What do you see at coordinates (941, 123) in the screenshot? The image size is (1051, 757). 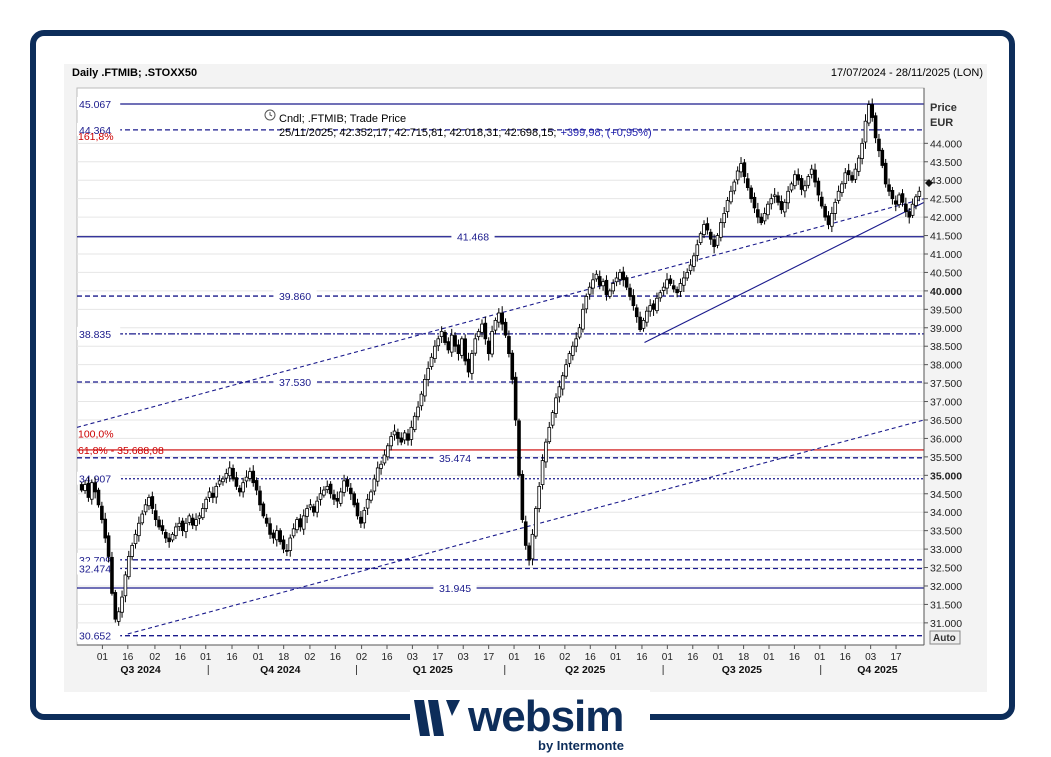 I see `currency-label: EUR` at bounding box center [941, 123].